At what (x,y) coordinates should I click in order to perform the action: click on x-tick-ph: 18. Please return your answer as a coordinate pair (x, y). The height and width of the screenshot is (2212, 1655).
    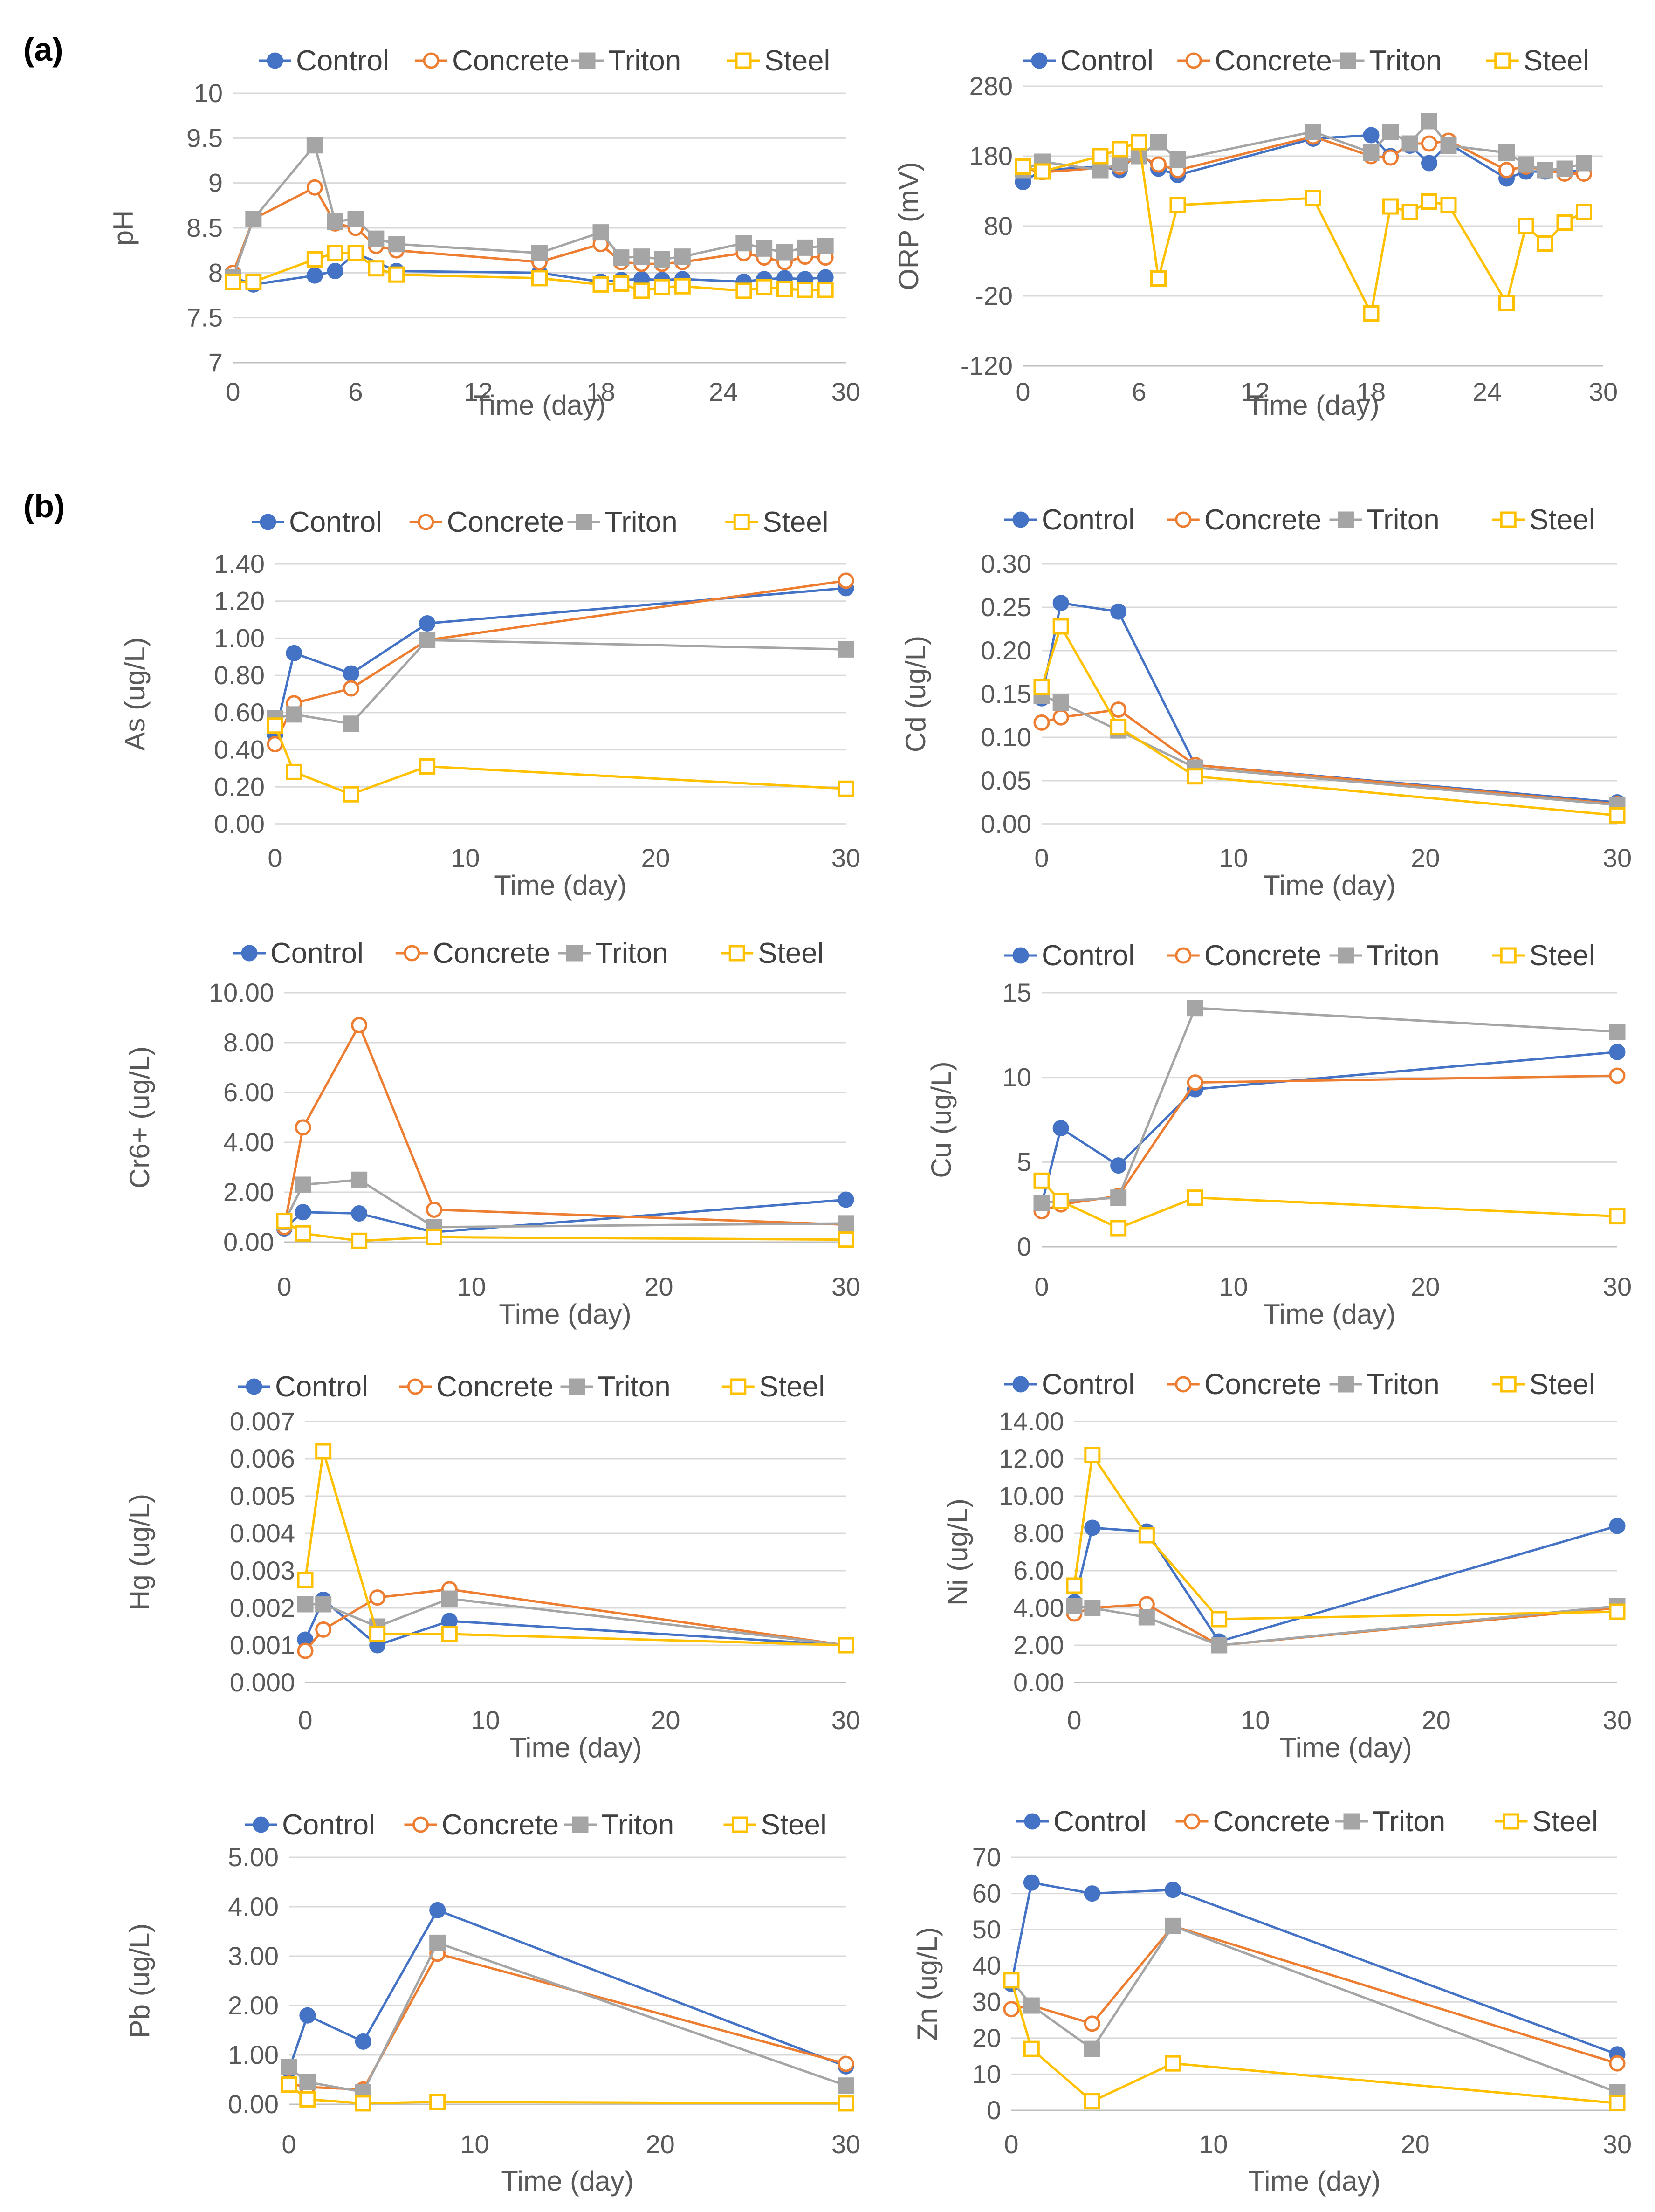
    Looking at the image, I should click on (600, 391).